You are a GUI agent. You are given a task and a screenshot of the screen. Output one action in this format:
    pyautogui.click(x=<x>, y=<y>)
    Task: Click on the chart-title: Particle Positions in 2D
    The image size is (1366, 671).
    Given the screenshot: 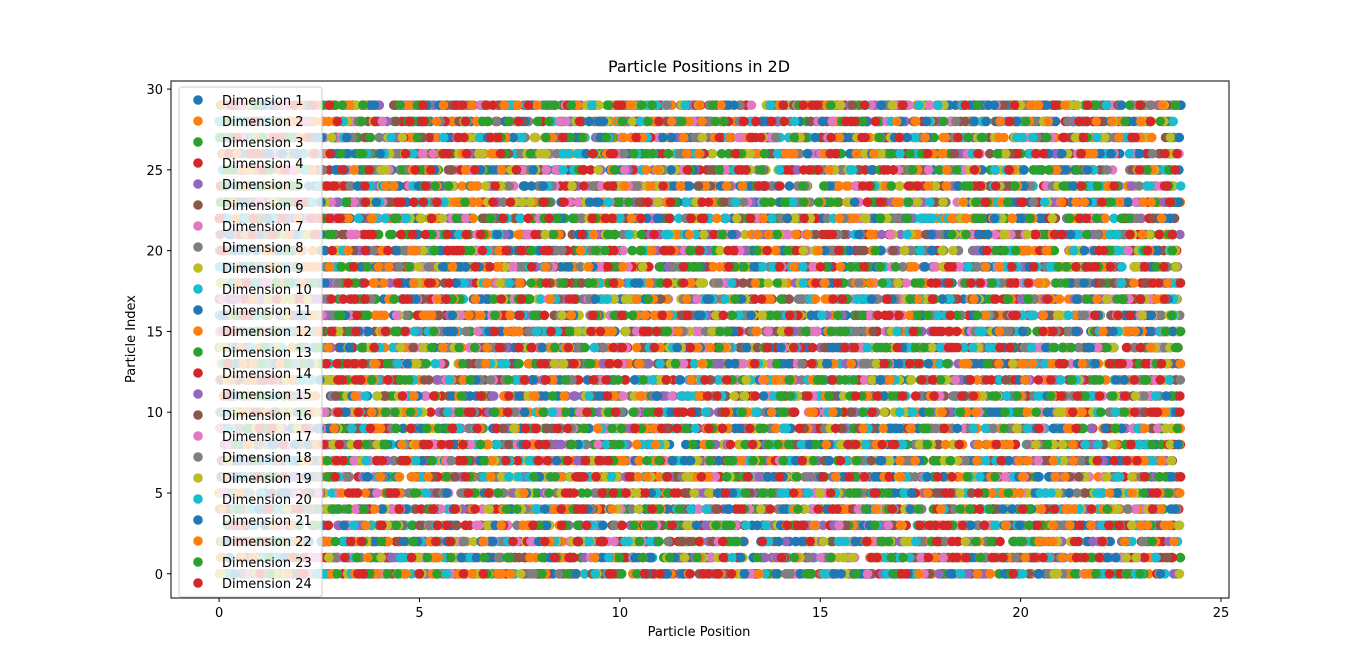 What is the action you would take?
    pyautogui.click(x=699, y=66)
    